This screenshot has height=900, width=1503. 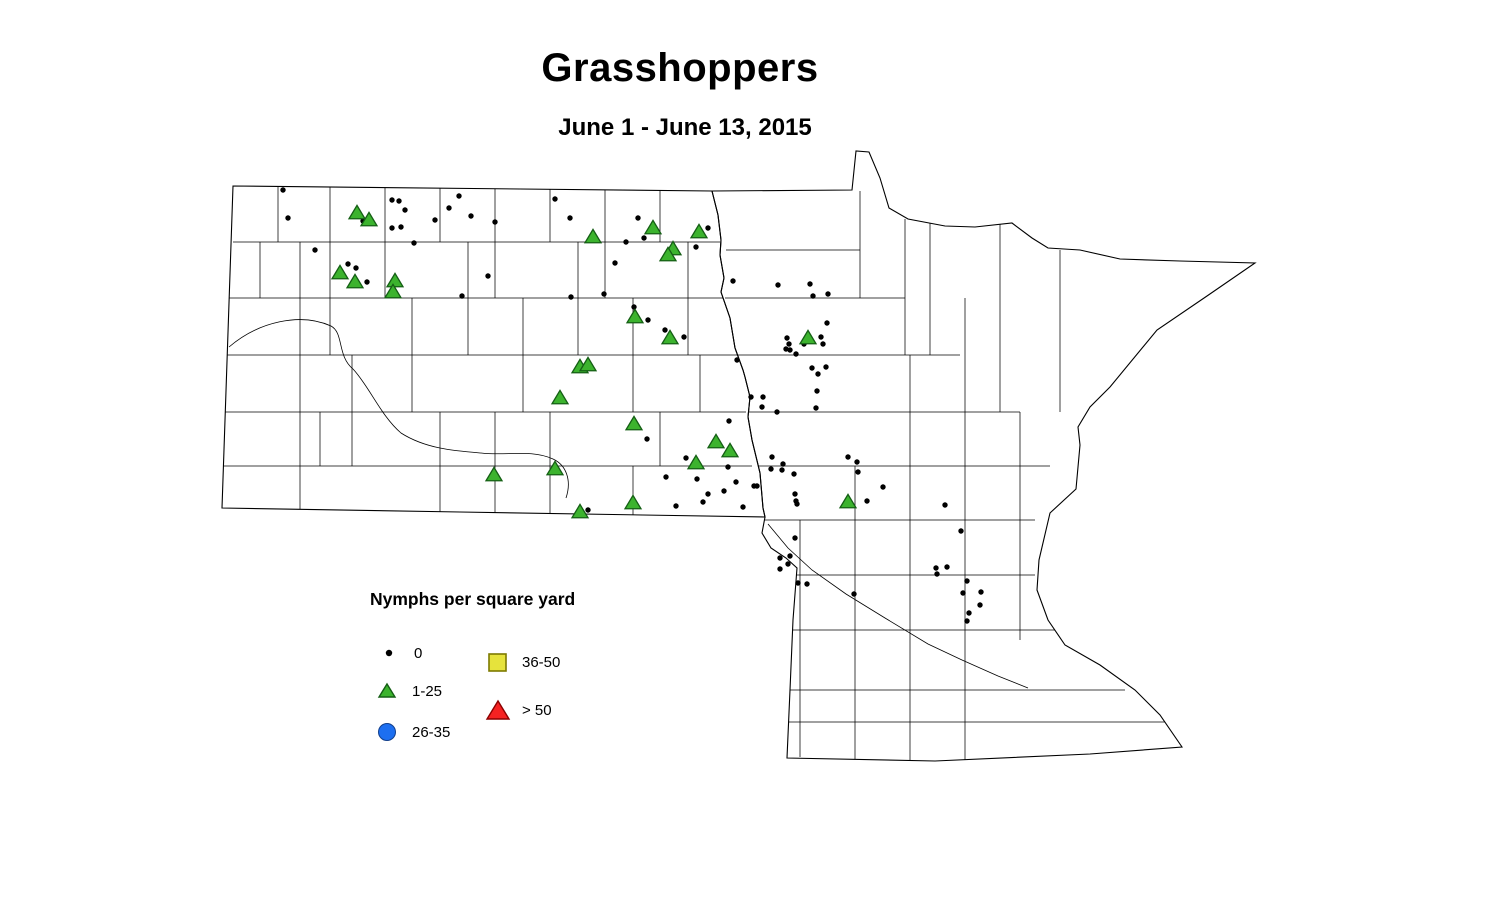 What do you see at coordinates (537, 710) in the screenshot?
I see `legend-item-label: > 50` at bounding box center [537, 710].